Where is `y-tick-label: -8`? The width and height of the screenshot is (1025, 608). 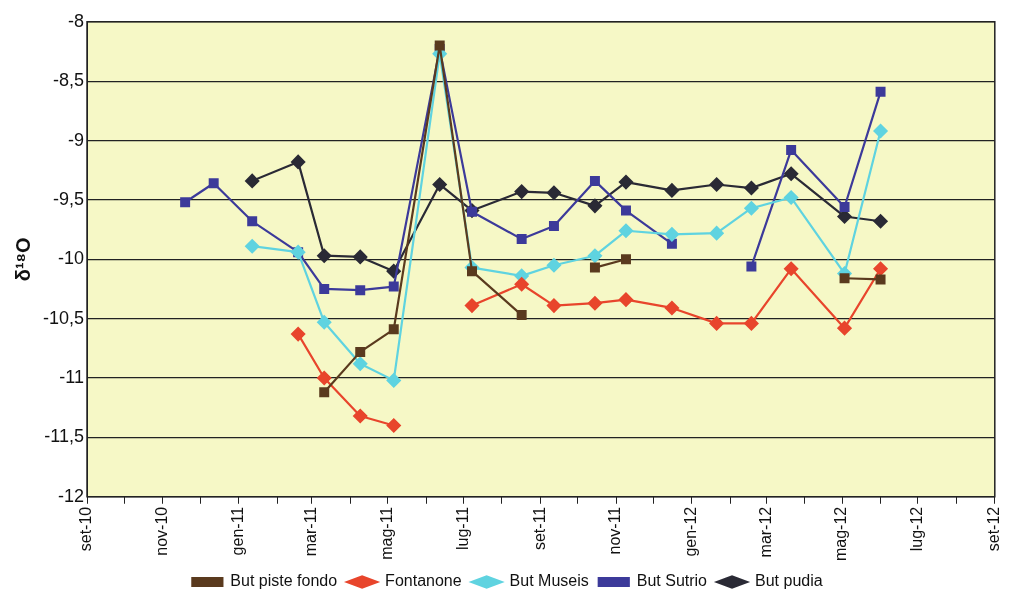 y-tick-label: -8 is located at coordinates (76, 20).